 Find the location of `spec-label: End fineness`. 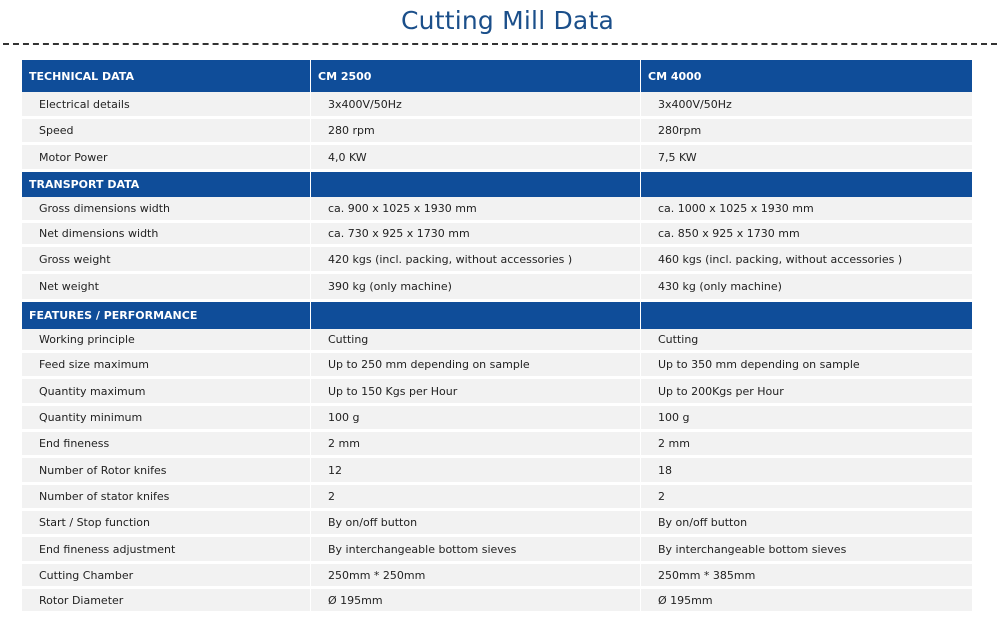

spec-label: End fineness is located at coordinates (166, 445).